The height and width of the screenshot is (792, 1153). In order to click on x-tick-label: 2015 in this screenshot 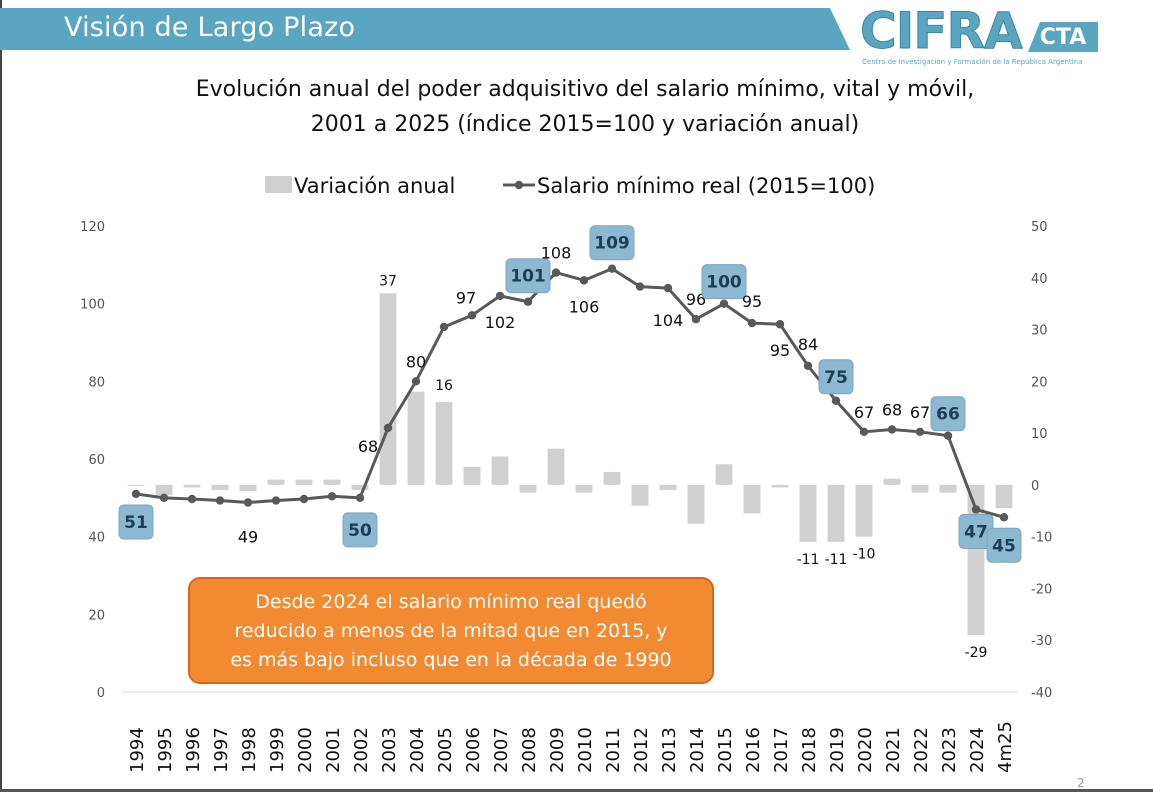, I will do `click(725, 750)`.